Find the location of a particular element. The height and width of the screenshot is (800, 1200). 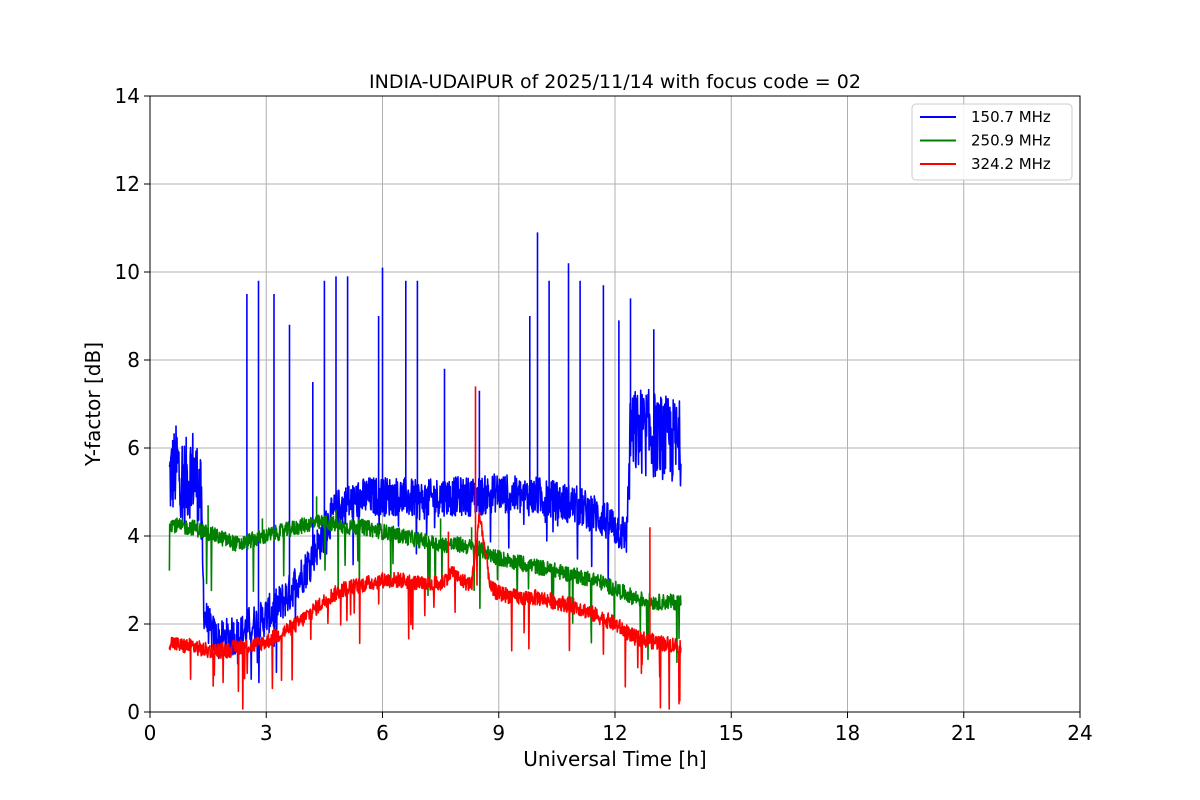

y-tick-label: 0 is located at coordinates (133, 712).